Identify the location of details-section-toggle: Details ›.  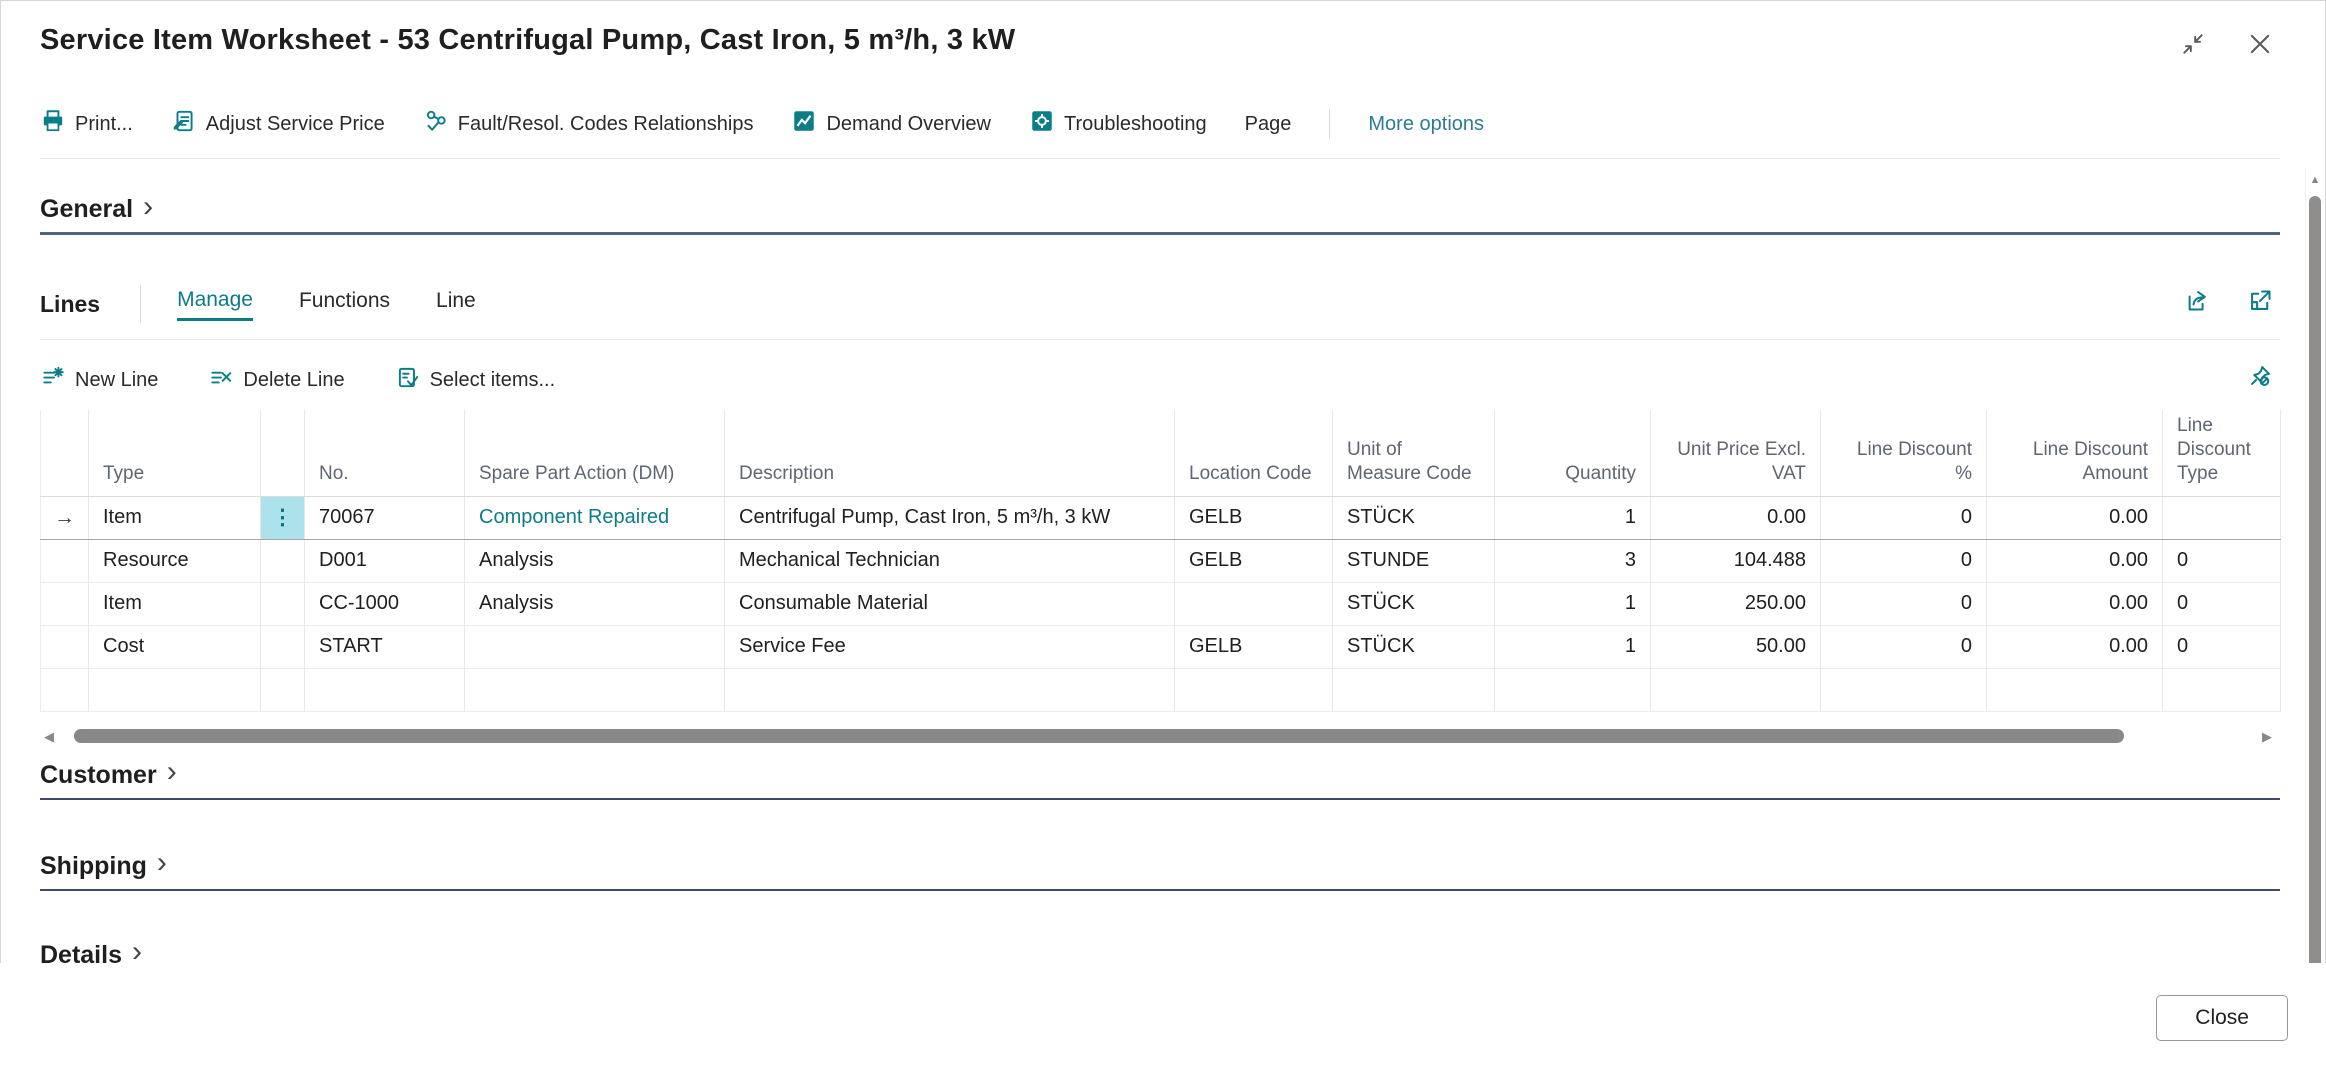
(1160, 950).